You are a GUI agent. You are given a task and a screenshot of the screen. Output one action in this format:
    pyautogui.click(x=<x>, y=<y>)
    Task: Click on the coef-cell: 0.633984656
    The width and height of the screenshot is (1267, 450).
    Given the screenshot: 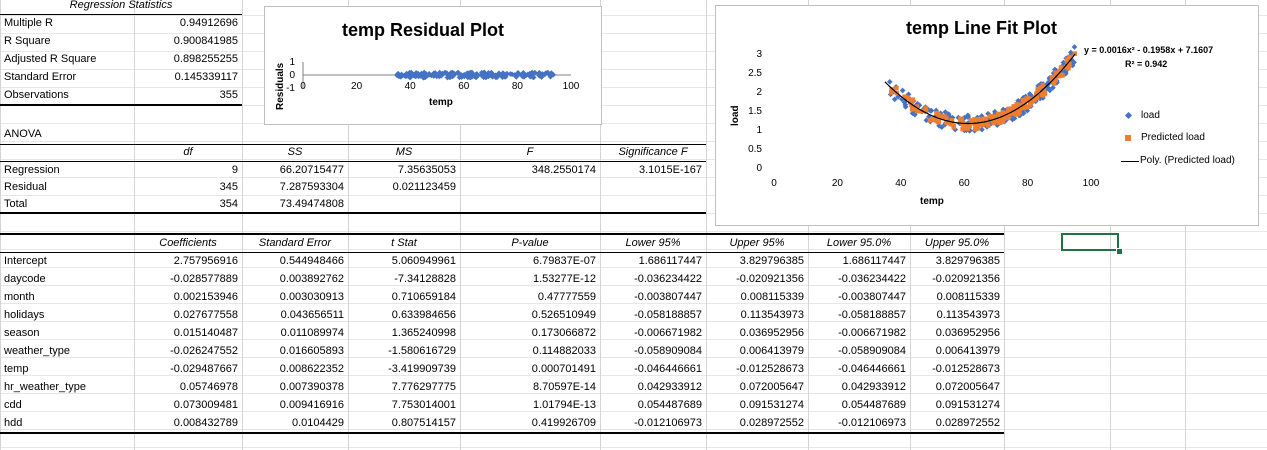 What is the action you would take?
    pyautogui.click(x=423, y=315)
    